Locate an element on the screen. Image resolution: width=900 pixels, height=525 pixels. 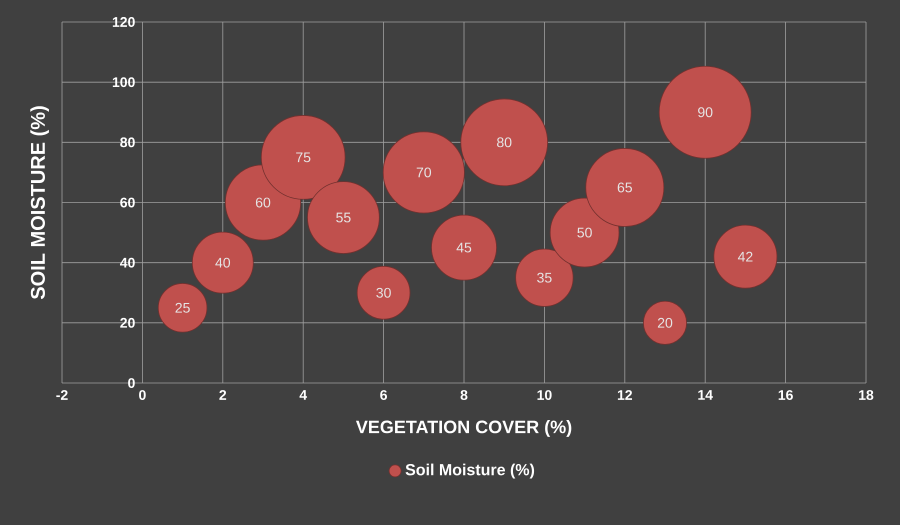
data-label: 25 is located at coordinates (183, 307).